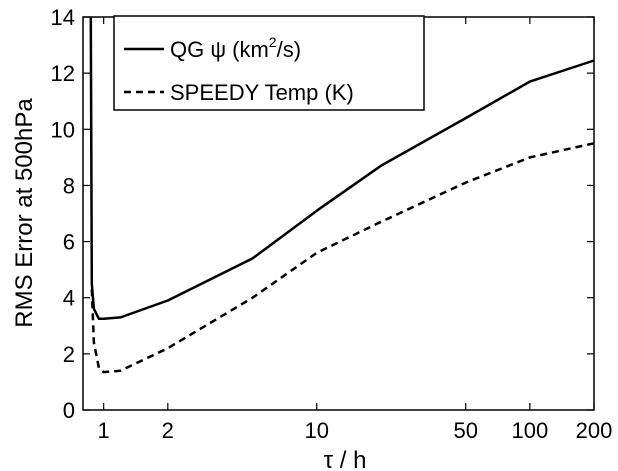 The height and width of the screenshot is (471, 618). What do you see at coordinates (104, 430) in the screenshot?
I see `x-tick-label: 1` at bounding box center [104, 430].